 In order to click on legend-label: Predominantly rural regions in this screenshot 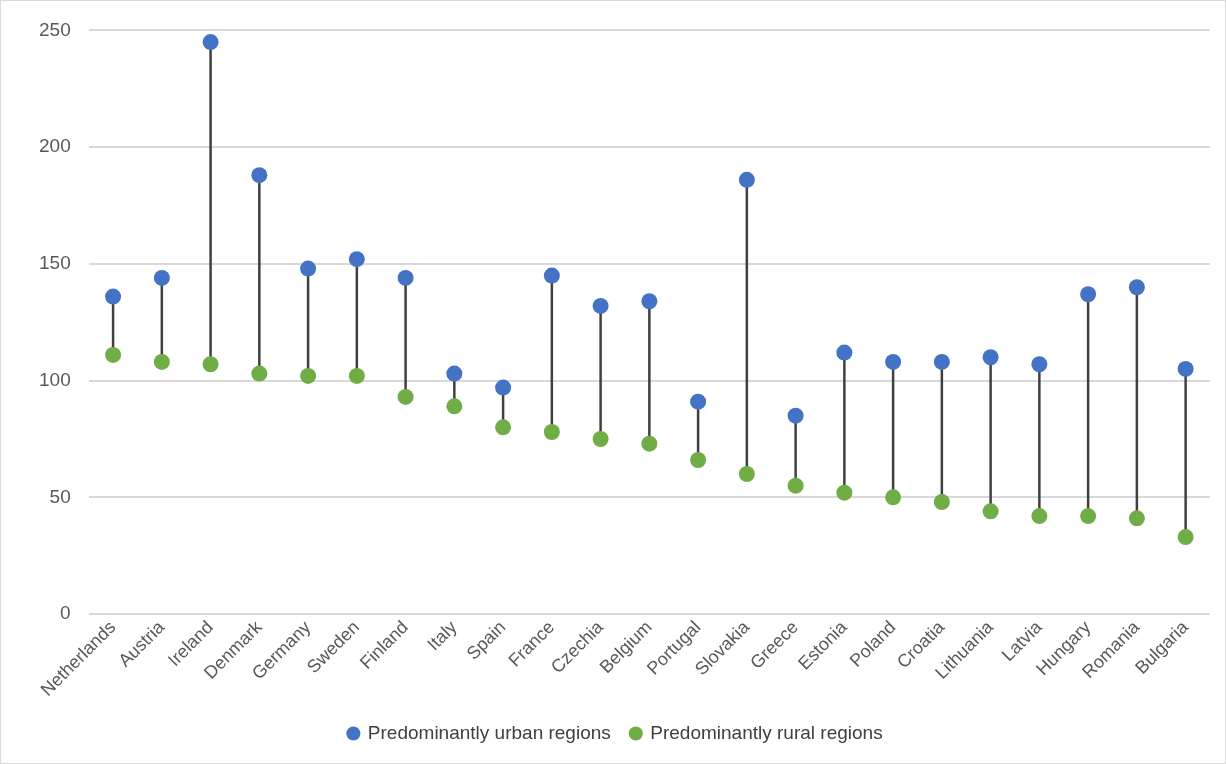, I will do `click(766, 732)`.